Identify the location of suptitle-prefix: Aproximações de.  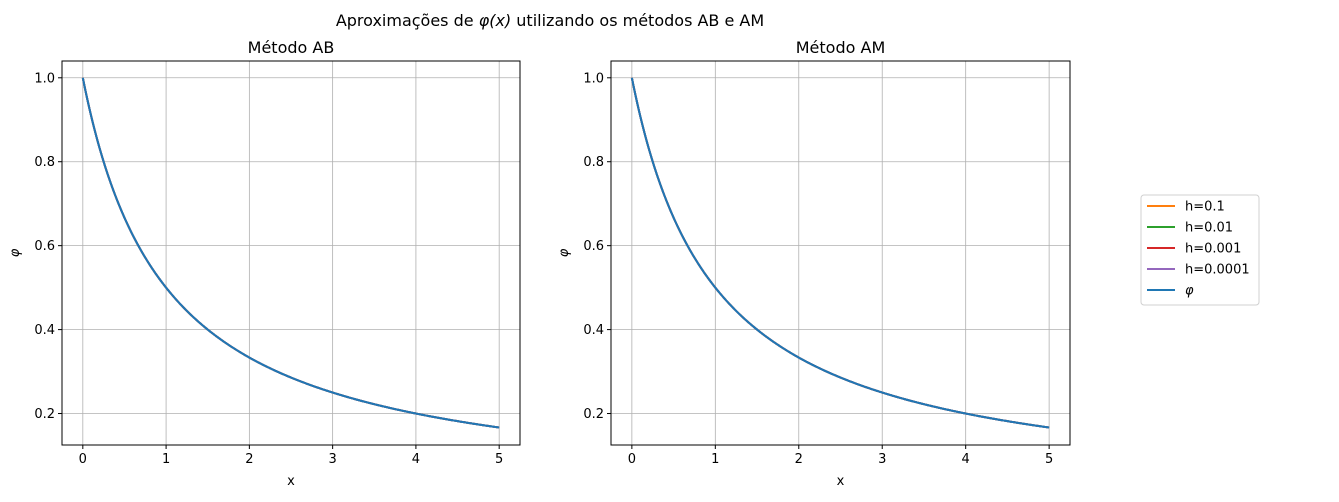
(407, 20).